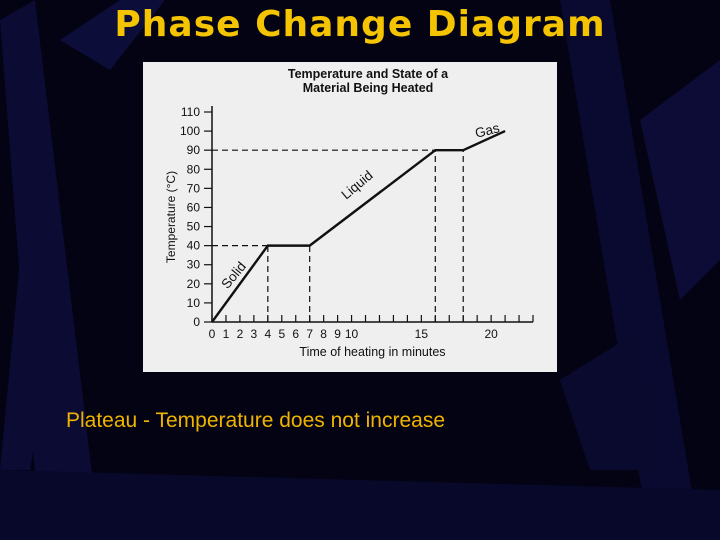 The width and height of the screenshot is (720, 540). What do you see at coordinates (254, 334) in the screenshot?
I see `x-tick-label: 3` at bounding box center [254, 334].